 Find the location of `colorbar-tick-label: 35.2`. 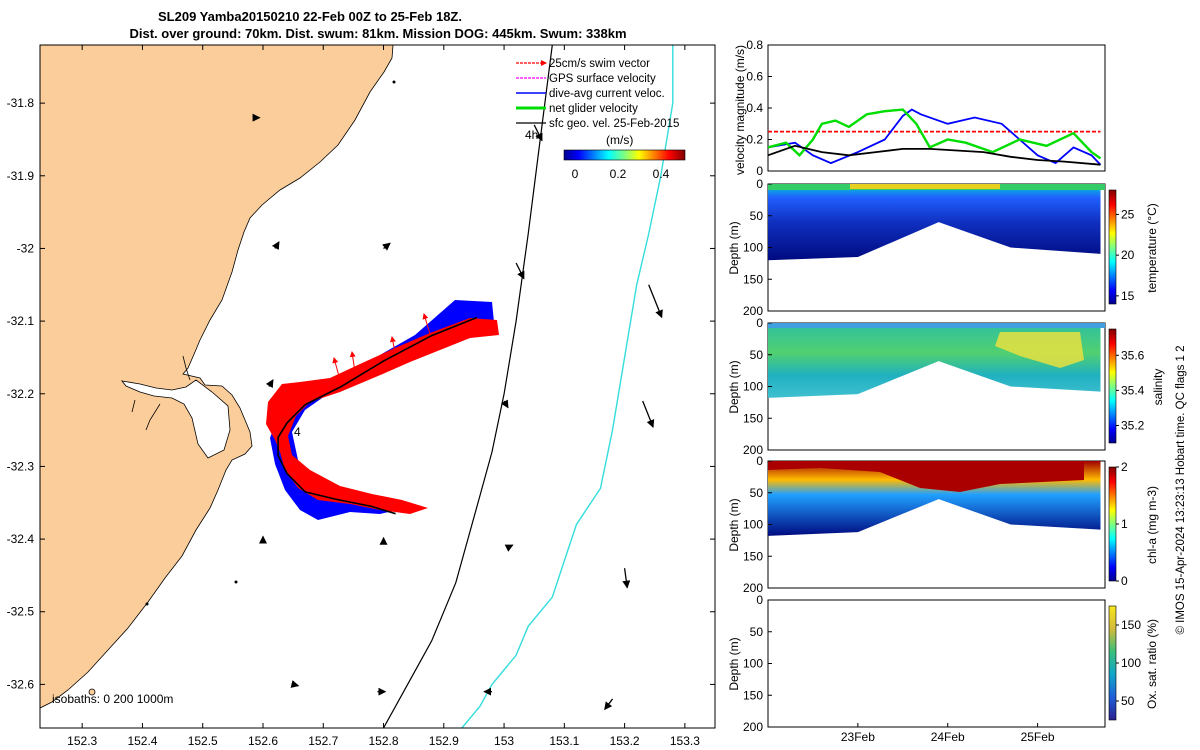

colorbar-tick-label: 35.2 is located at coordinates (1133, 425).